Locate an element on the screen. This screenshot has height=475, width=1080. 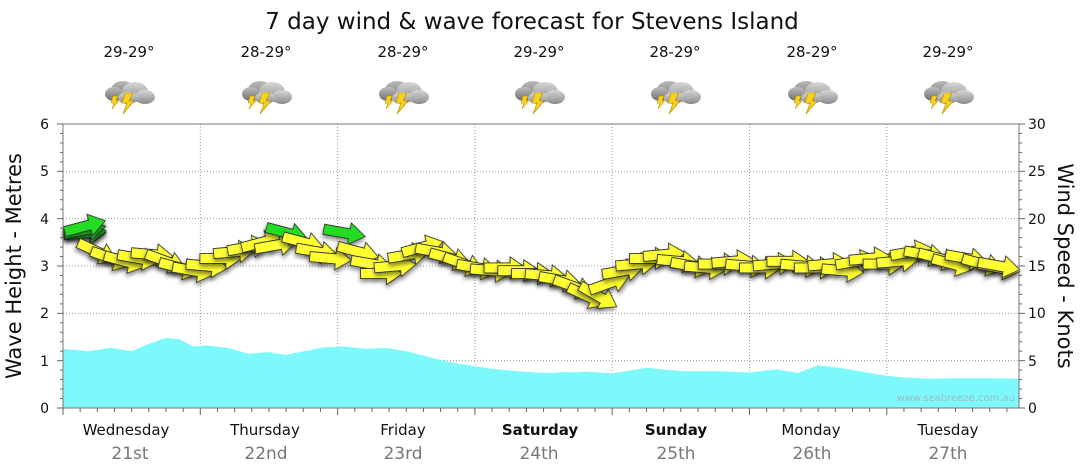
day-date: 22nd is located at coordinates (265, 454).